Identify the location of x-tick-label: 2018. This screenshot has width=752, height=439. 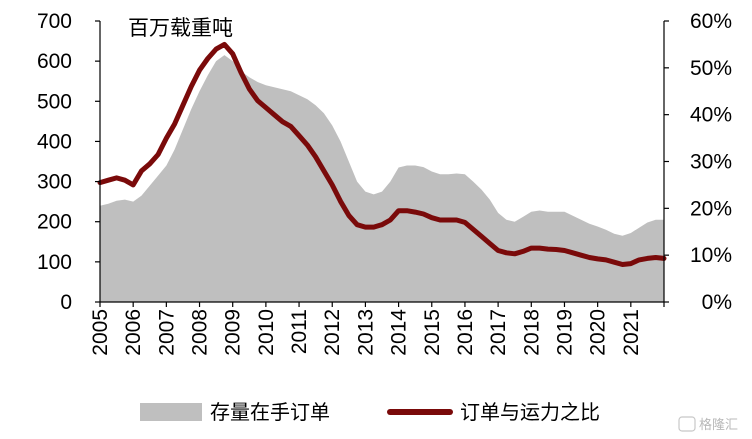
(531, 332).